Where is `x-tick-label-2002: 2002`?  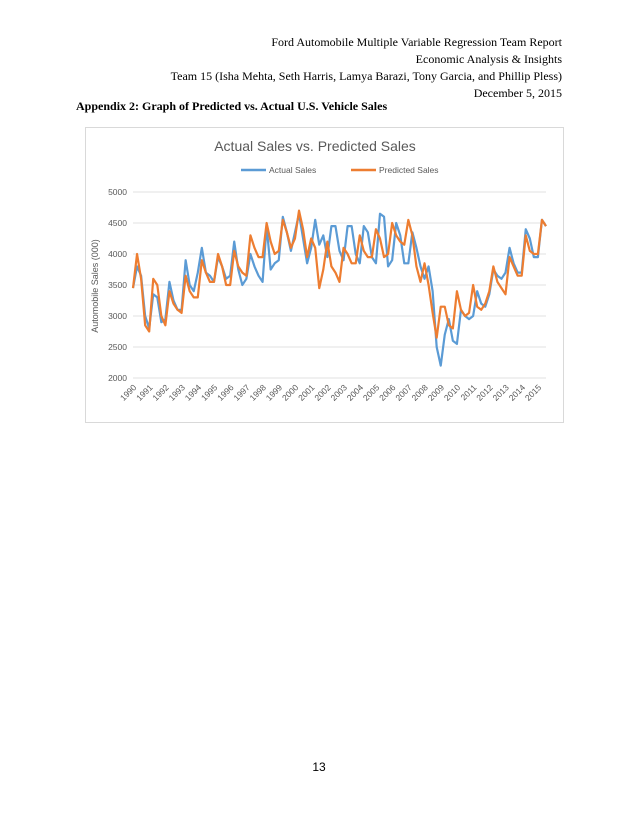 x-tick-label-2002: 2002 is located at coordinates (322, 392).